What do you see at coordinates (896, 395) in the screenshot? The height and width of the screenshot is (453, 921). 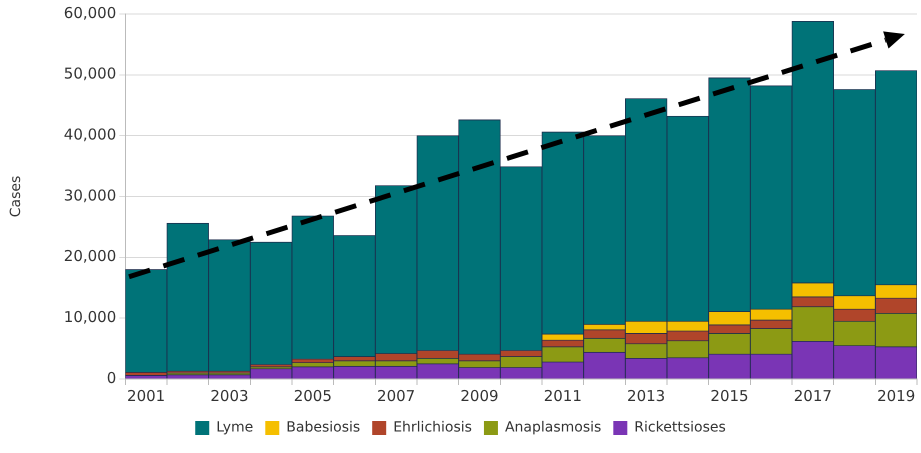 I see `x-tick-label: 2019` at bounding box center [896, 395].